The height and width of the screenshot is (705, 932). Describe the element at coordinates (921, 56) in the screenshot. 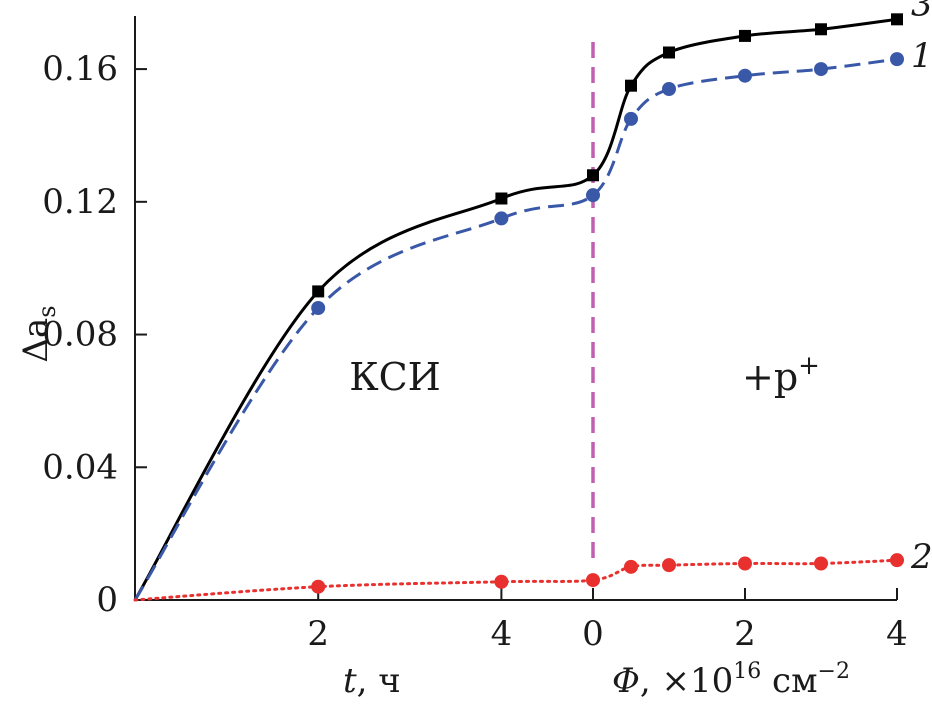

I see `series-1-label: 1` at that location.